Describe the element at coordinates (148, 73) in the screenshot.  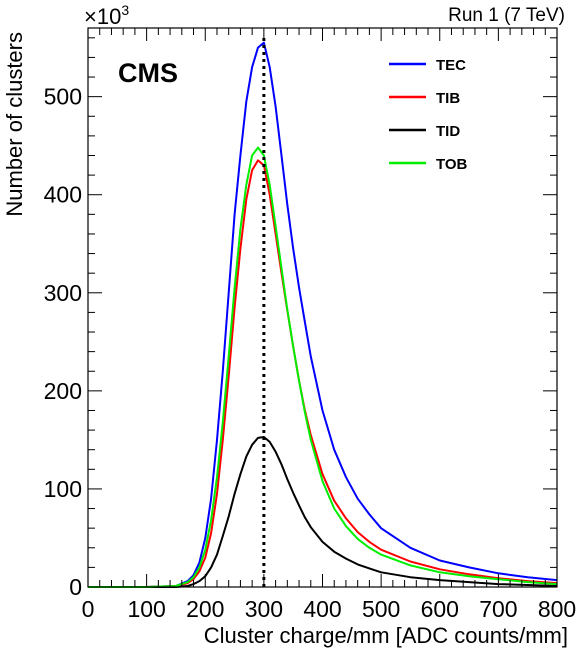
I see `cms-label: CMS` at that location.